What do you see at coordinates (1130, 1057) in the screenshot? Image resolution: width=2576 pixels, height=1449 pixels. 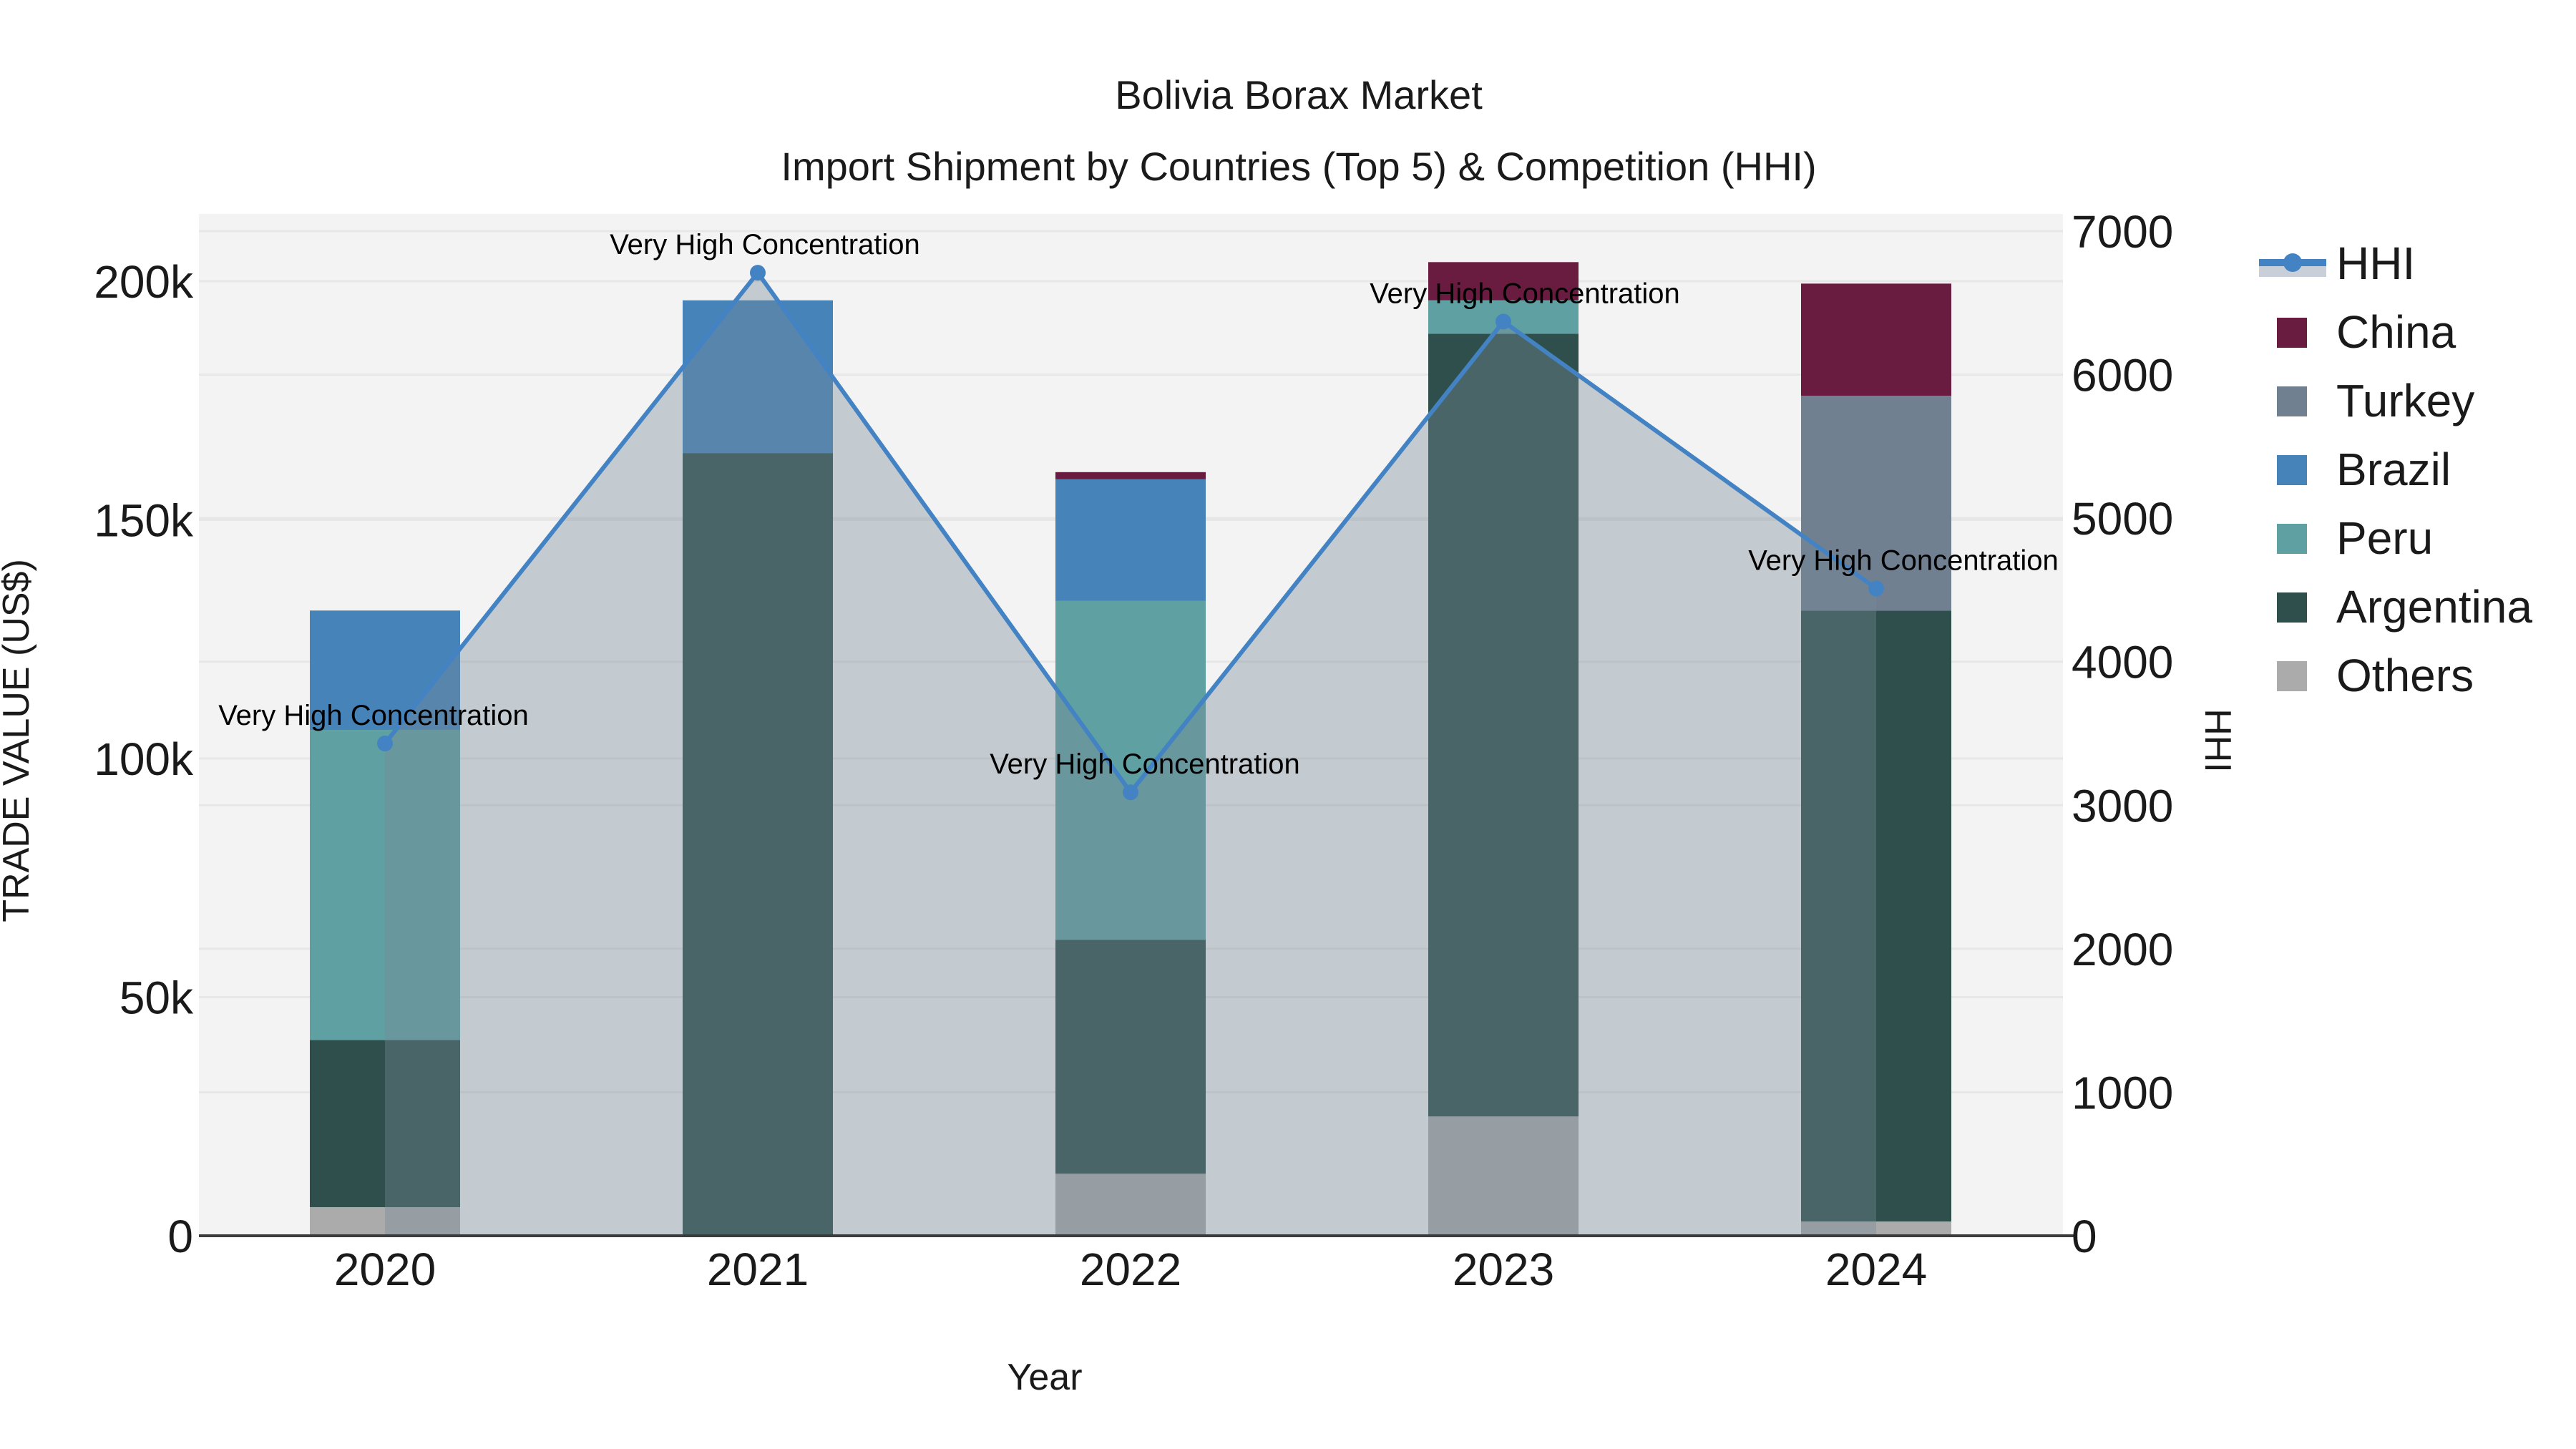 I see `bar-argentina-2022` at bounding box center [1130, 1057].